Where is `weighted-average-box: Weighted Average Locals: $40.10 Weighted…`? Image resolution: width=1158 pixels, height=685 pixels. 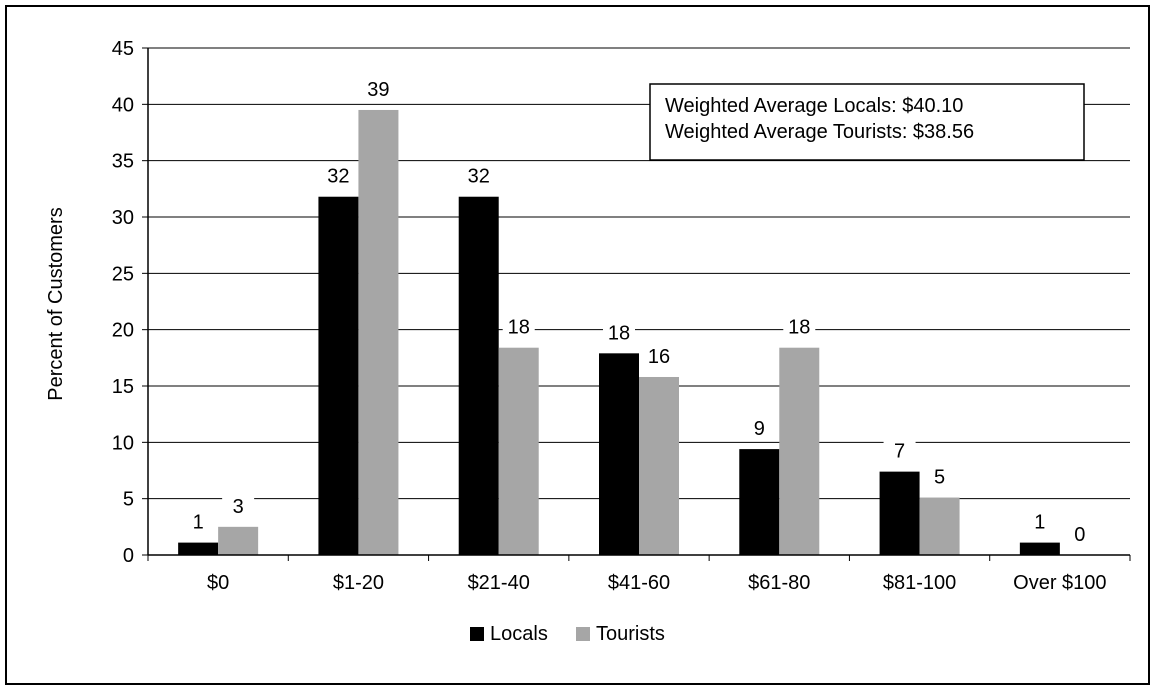
weighted-average-box: Weighted Average Locals: $40.10 Weighted… is located at coordinates (867, 122).